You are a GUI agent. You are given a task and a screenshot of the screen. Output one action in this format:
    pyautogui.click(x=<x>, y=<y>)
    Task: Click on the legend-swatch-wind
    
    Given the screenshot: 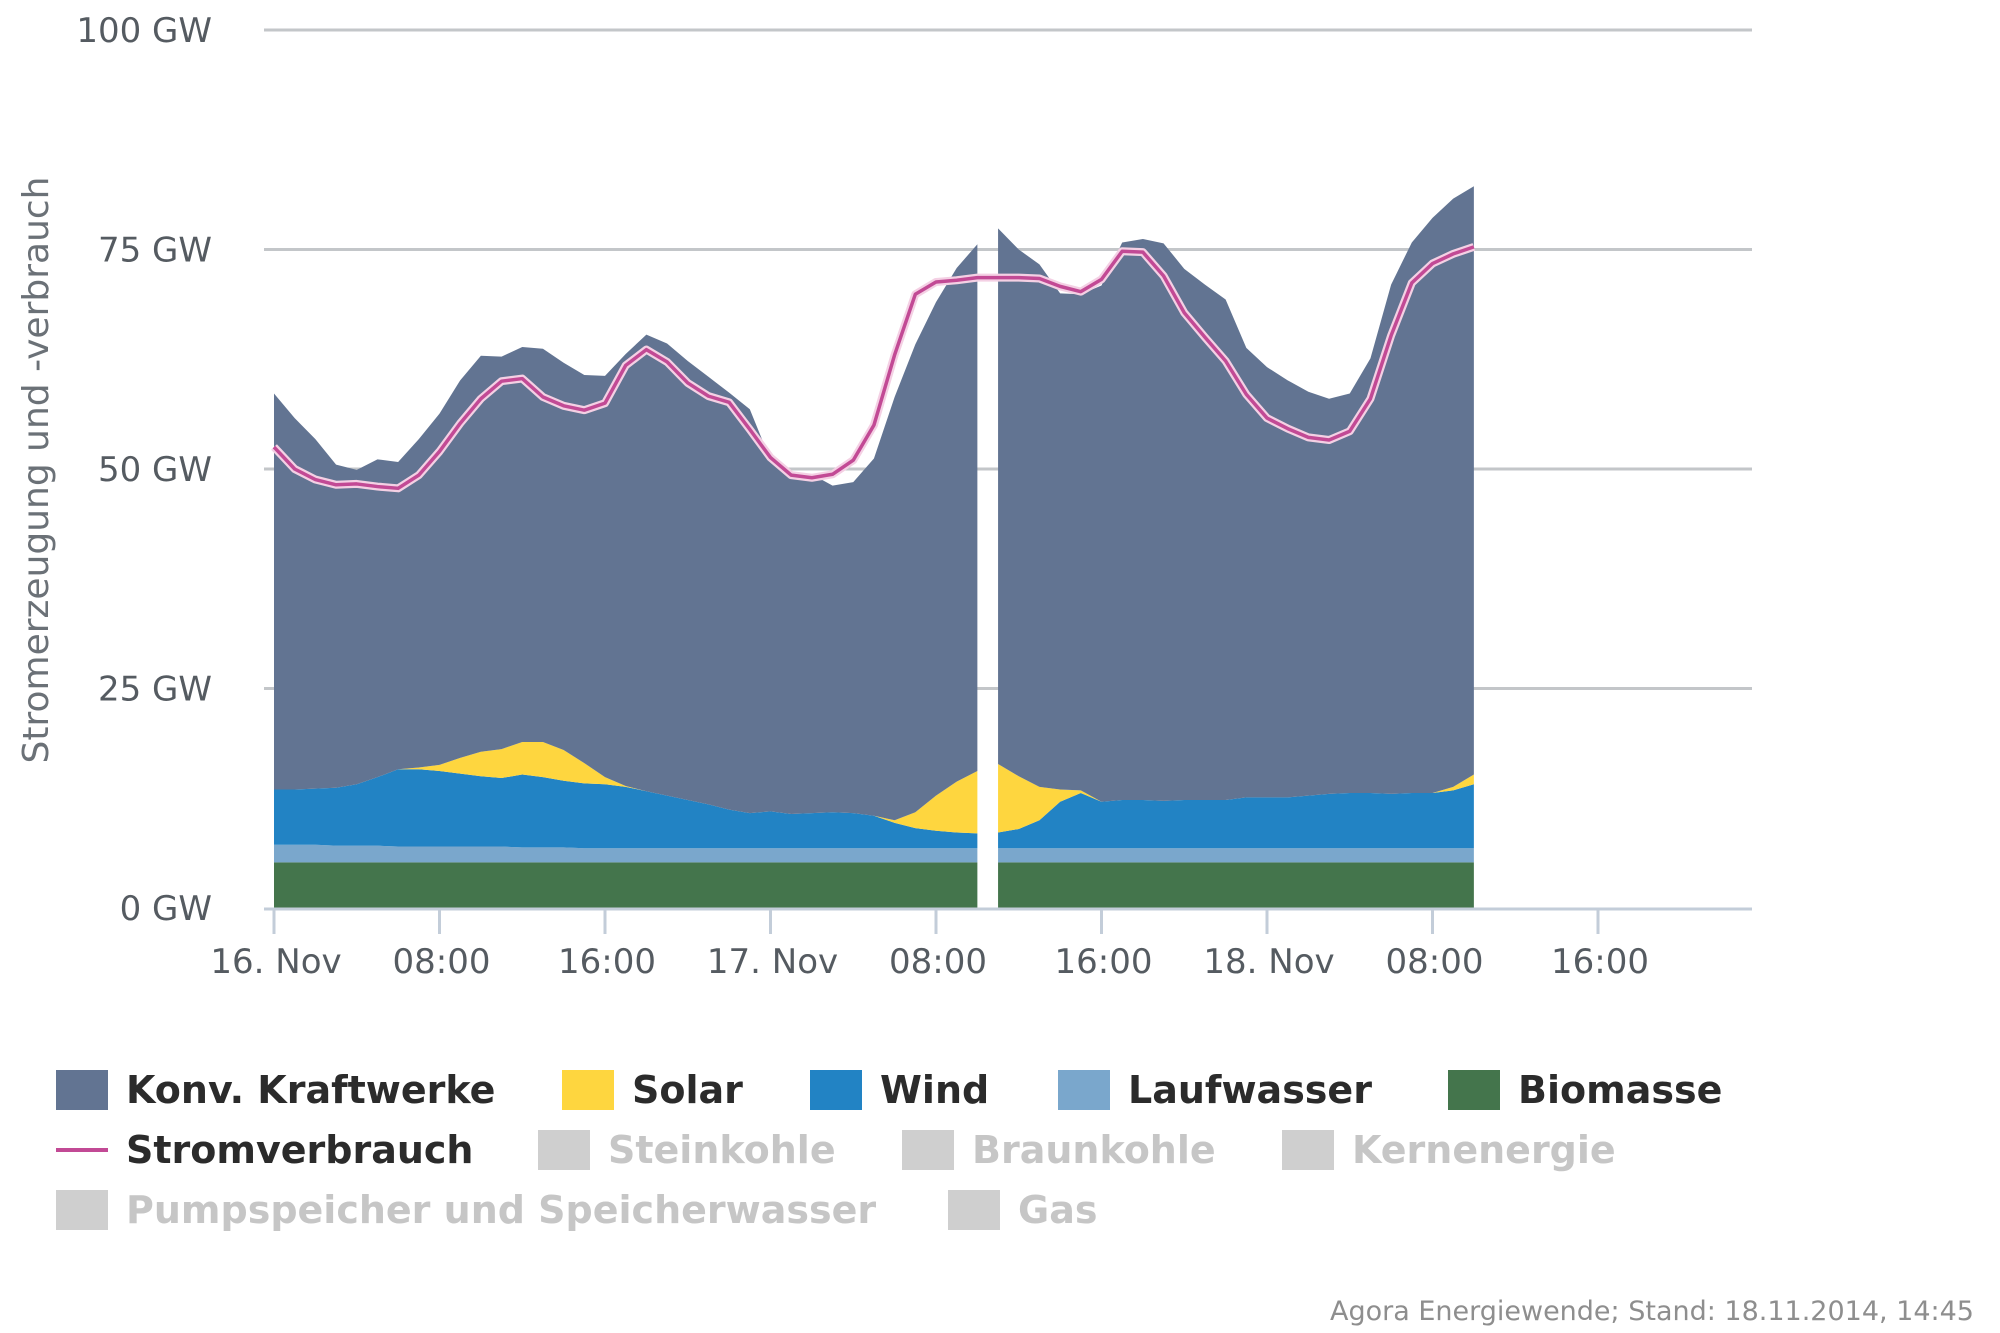 What is the action you would take?
    pyautogui.click(x=836, y=1090)
    